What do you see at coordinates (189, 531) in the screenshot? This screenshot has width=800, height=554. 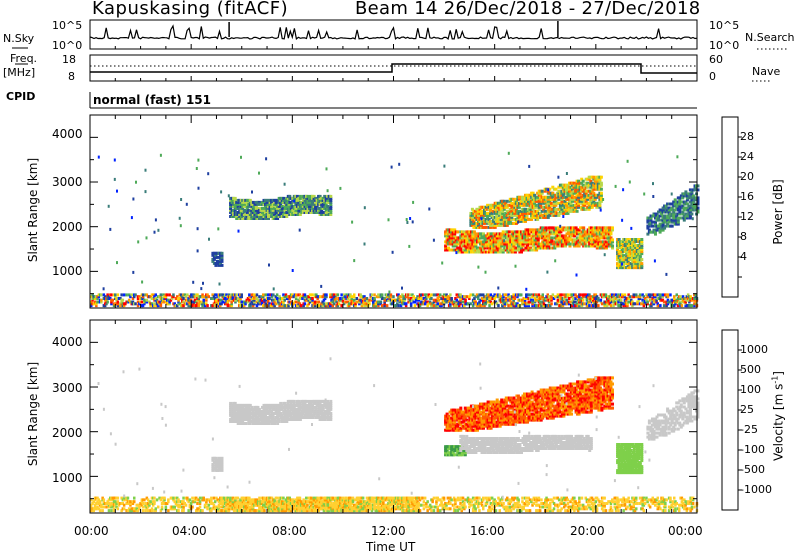 I see `xtick-0400: 04:00` at bounding box center [189, 531].